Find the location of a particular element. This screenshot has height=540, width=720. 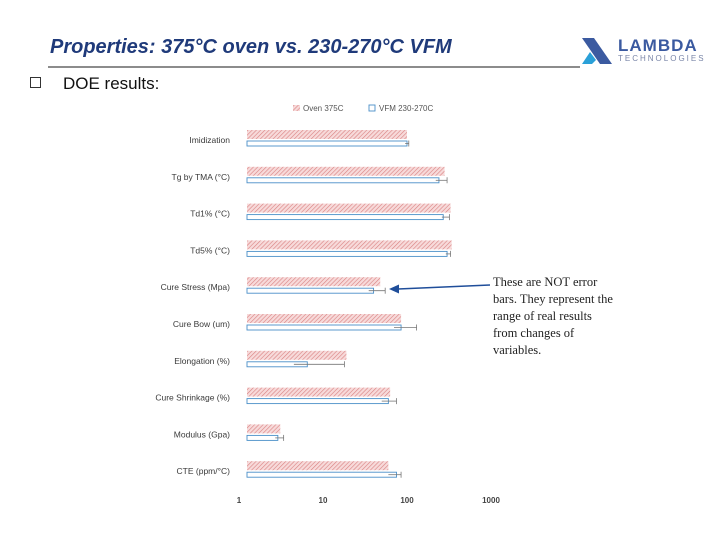

x-axis-tick-labels: 1 10 100 1000 is located at coordinates (369, 500).